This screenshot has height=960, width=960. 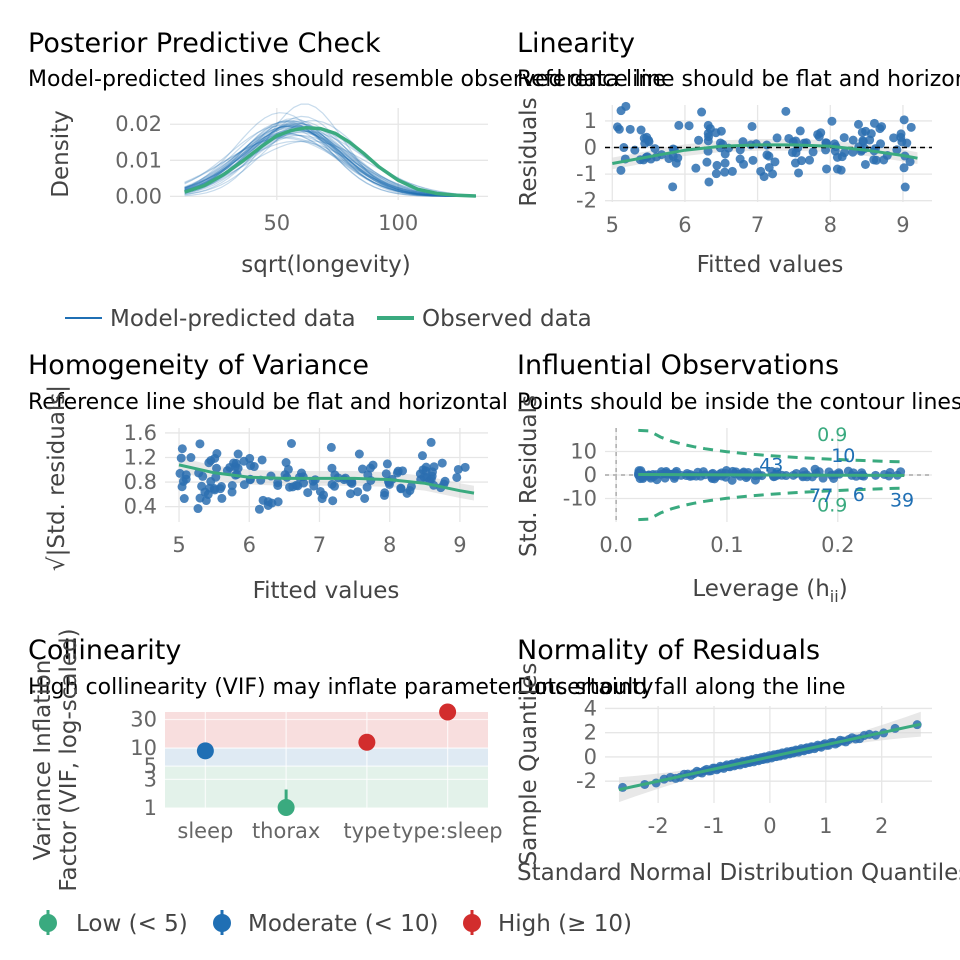 I want to click on inf-point, so click(x=848, y=471).